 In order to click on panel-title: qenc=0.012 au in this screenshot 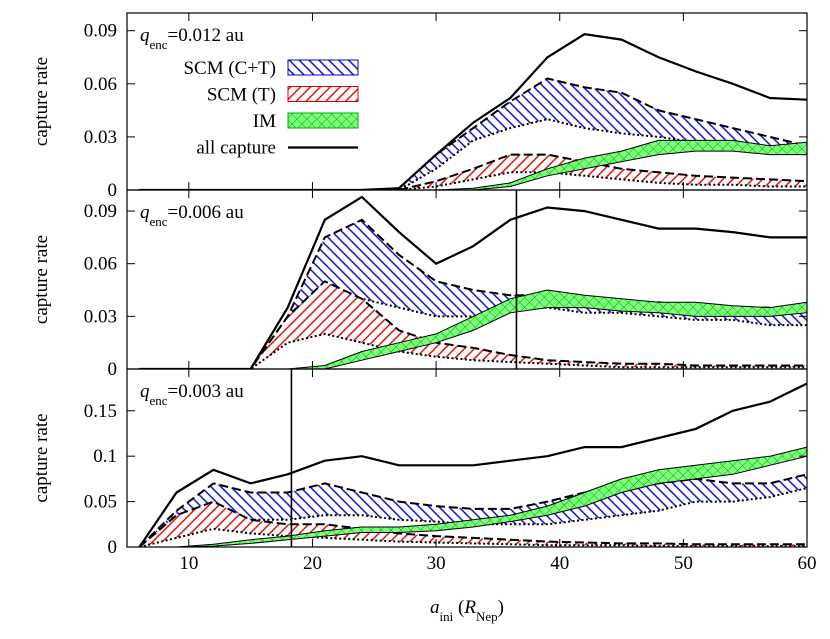, I will do `click(192, 38)`.